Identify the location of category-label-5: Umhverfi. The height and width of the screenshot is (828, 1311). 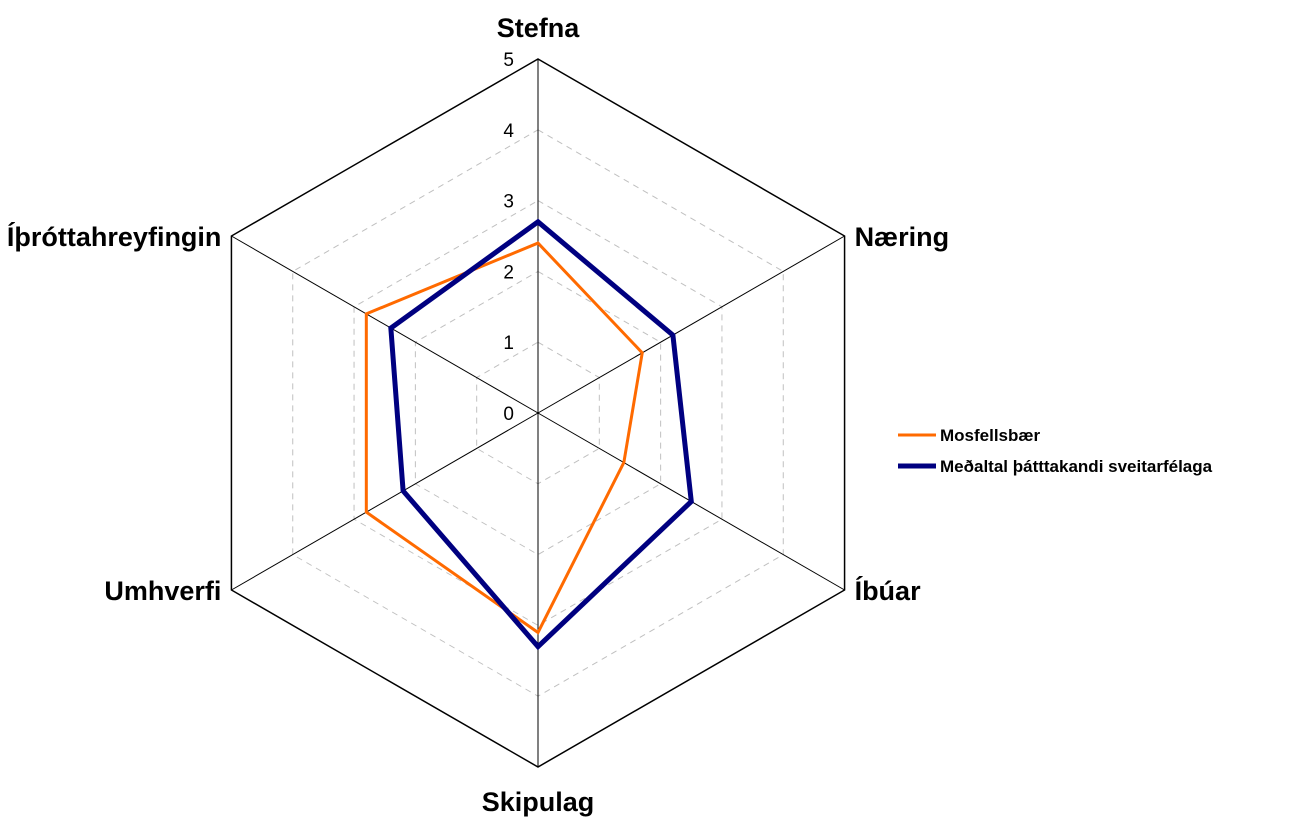
(162, 591).